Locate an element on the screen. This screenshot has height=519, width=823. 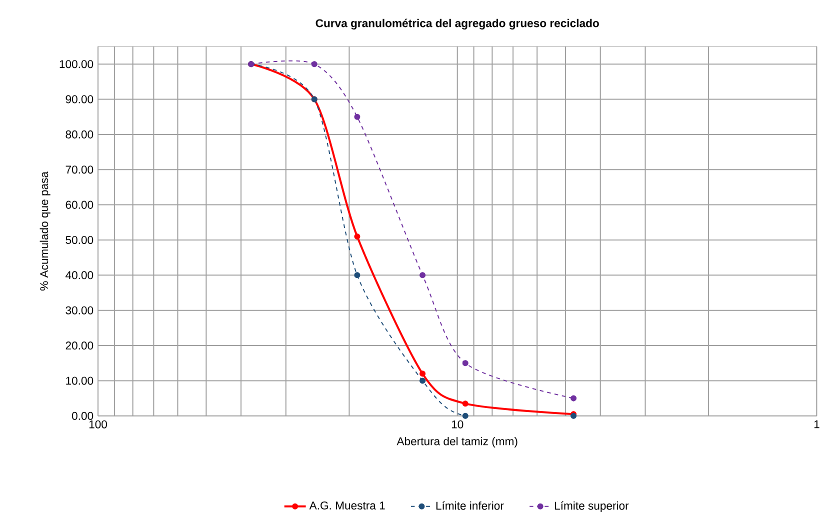
y-axis-title: % Acumulado que pasa is located at coordinates (45, 231).